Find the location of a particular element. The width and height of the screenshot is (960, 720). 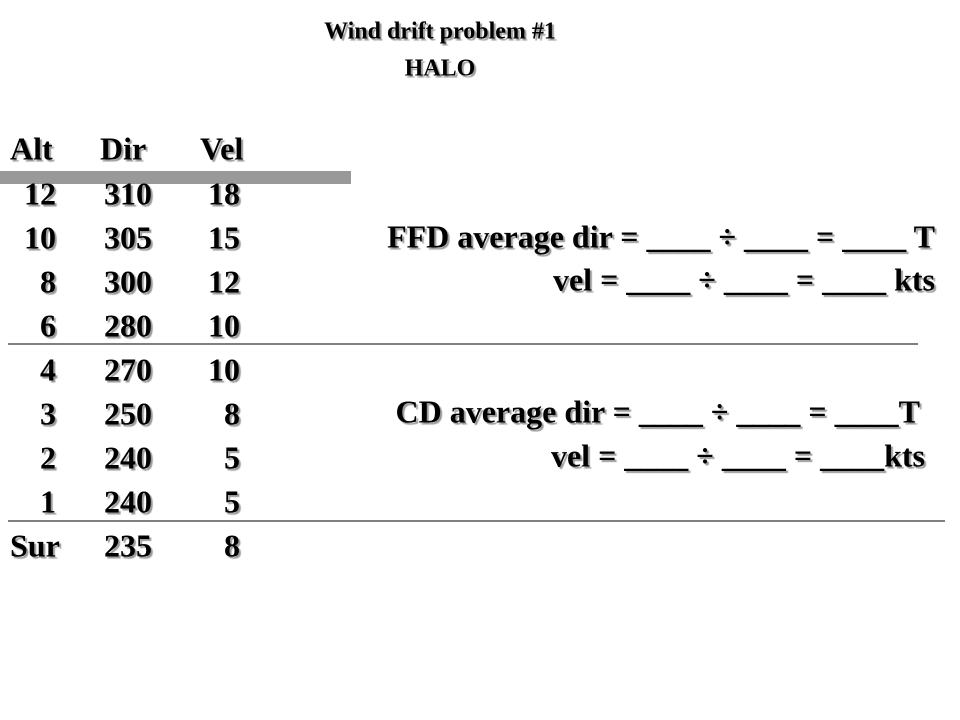

formula: vel = ____ ÷ ____ = ____kts is located at coordinates (738, 455).